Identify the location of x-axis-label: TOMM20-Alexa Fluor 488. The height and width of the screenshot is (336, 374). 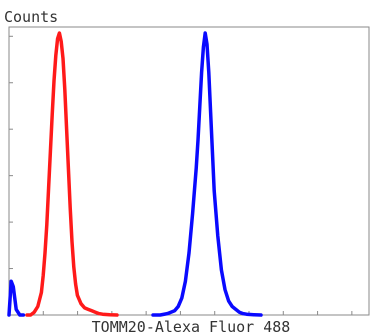
(191, 327).